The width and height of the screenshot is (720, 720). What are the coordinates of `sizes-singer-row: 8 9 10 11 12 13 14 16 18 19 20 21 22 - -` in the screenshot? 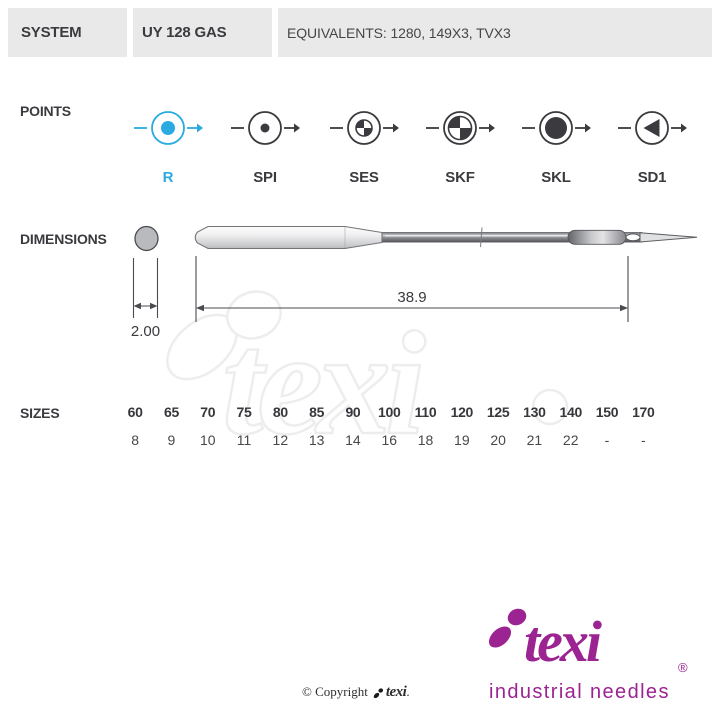 It's located at (389, 440).